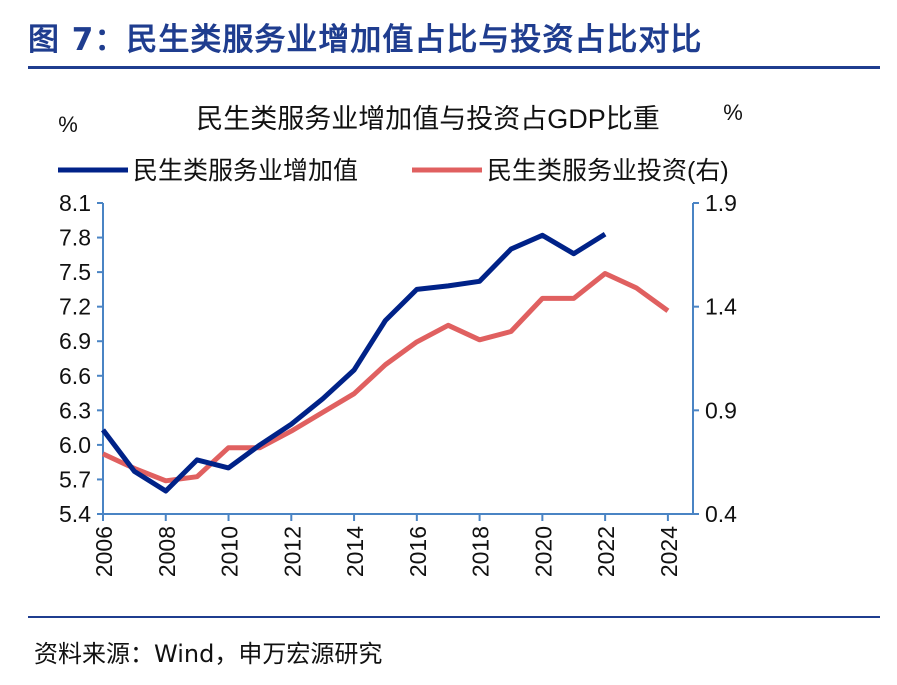 The image size is (897, 685). What do you see at coordinates (418, 551) in the screenshot?
I see `x-tick-label: 2016` at bounding box center [418, 551].